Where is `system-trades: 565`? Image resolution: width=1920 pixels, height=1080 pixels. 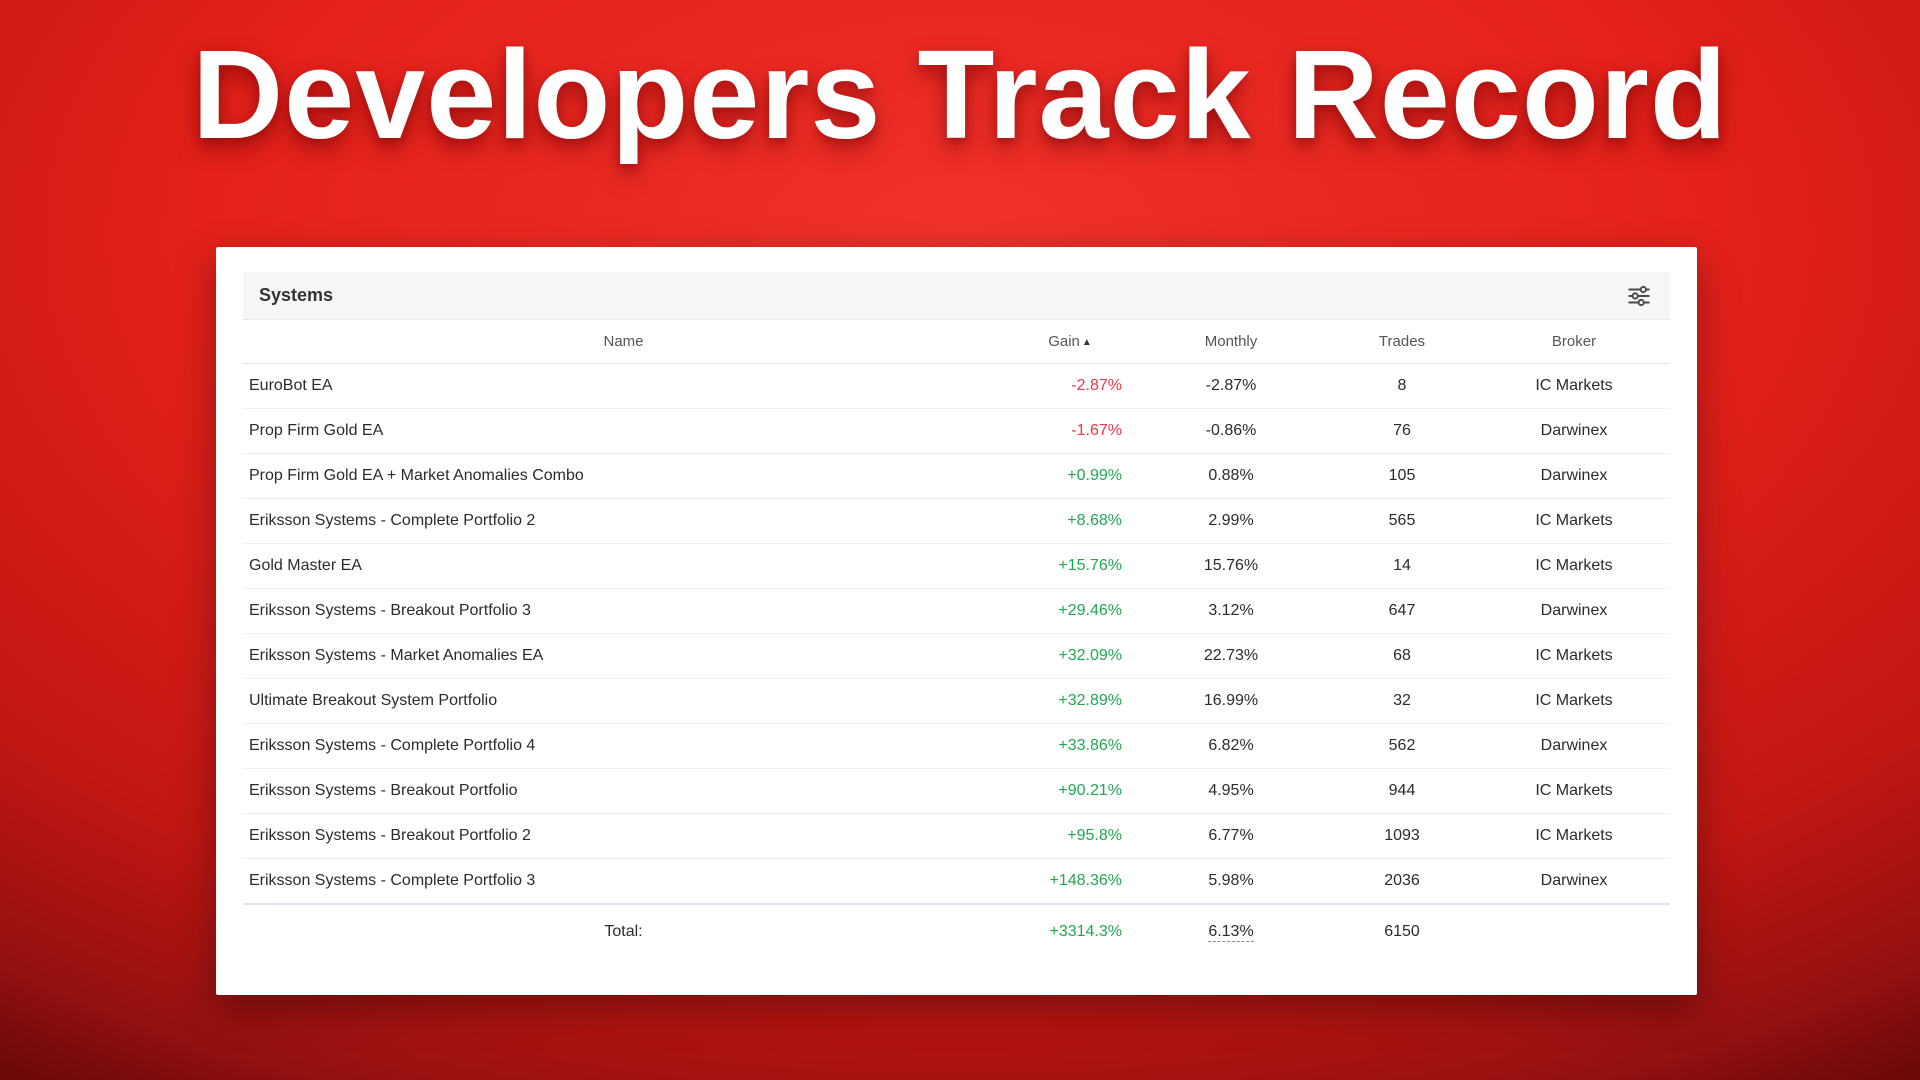 system-trades: 565 is located at coordinates (1402, 521).